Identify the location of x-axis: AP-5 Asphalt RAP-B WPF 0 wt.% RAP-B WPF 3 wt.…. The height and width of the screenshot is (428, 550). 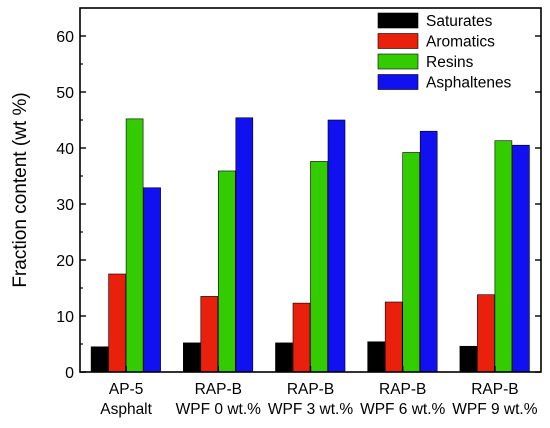
(319, 392).